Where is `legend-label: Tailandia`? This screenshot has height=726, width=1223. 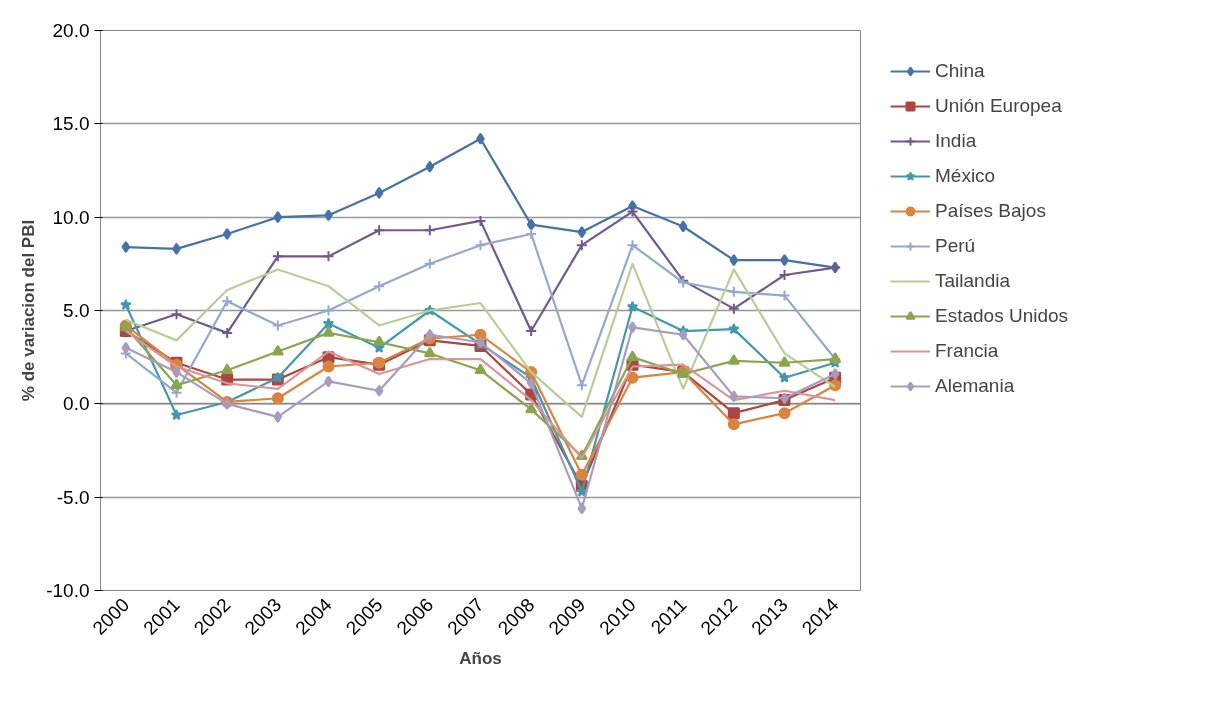 legend-label: Tailandia is located at coordinates (972, 281).